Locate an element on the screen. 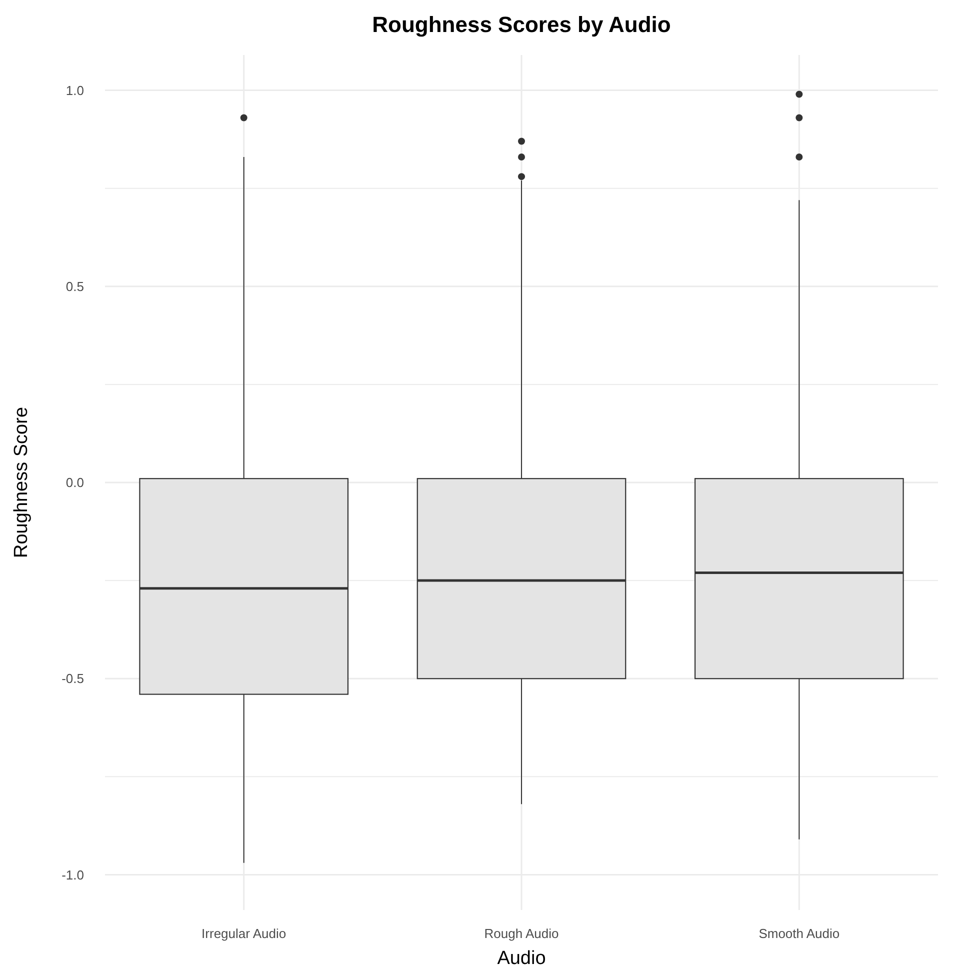  y-tick-label: 0.5 is located at coordinates (75, 286).